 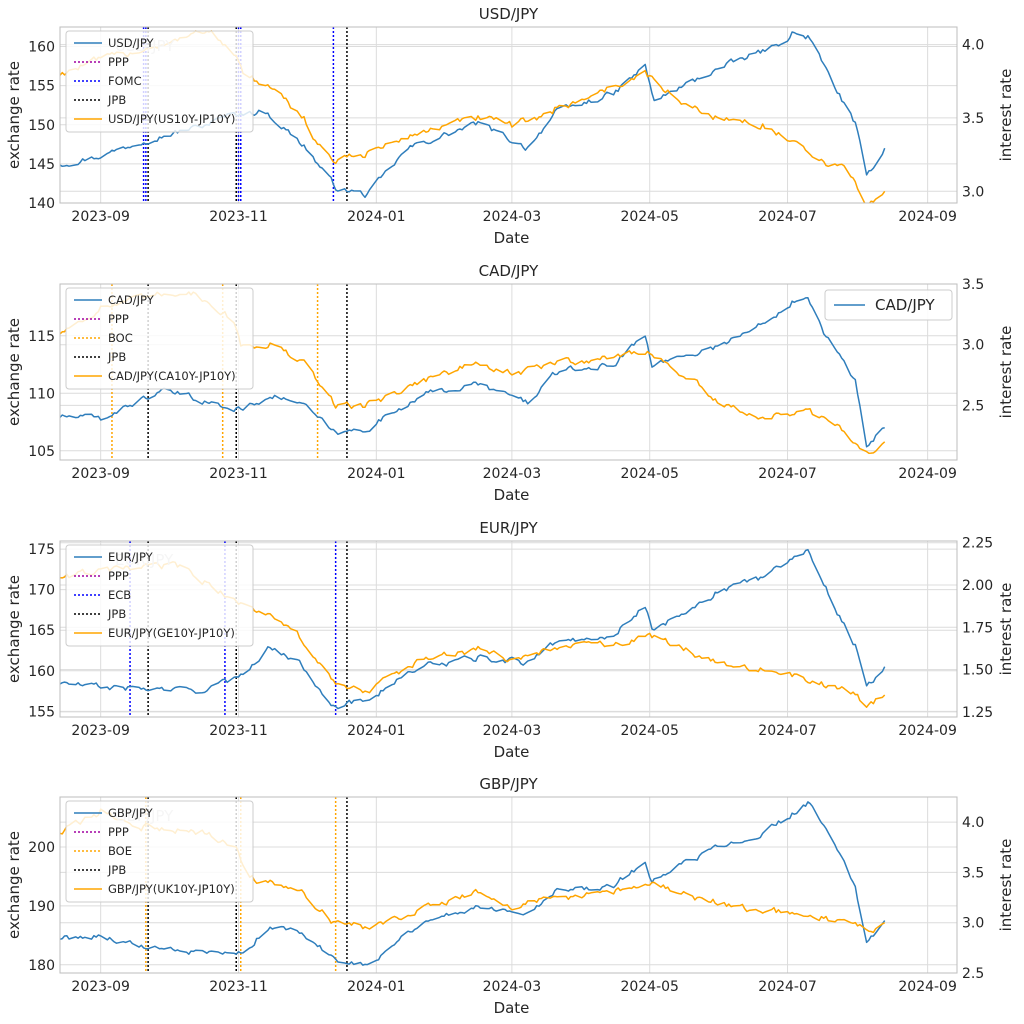 What do you see at coordinates (41, 165) in the screenshot?
I see `y-tick-label: 145` at bounding box center [41, 165].